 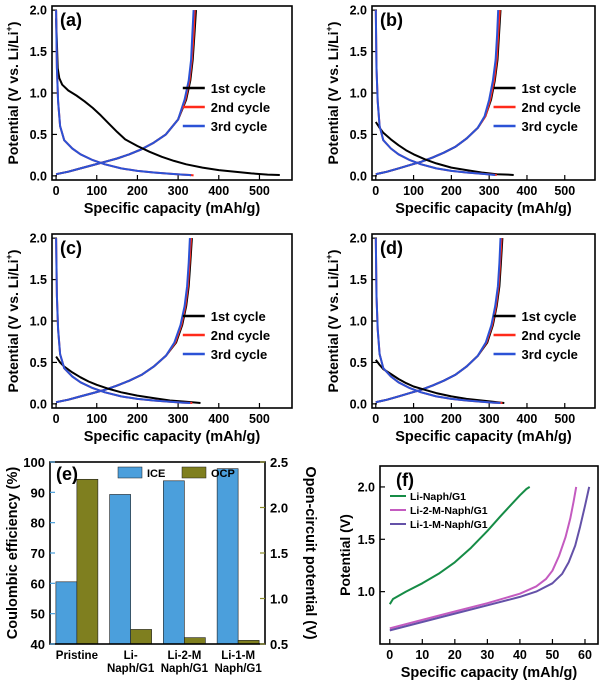 I want to click on legend-label: Li-Naph/G1, so click(x=438, y=497).